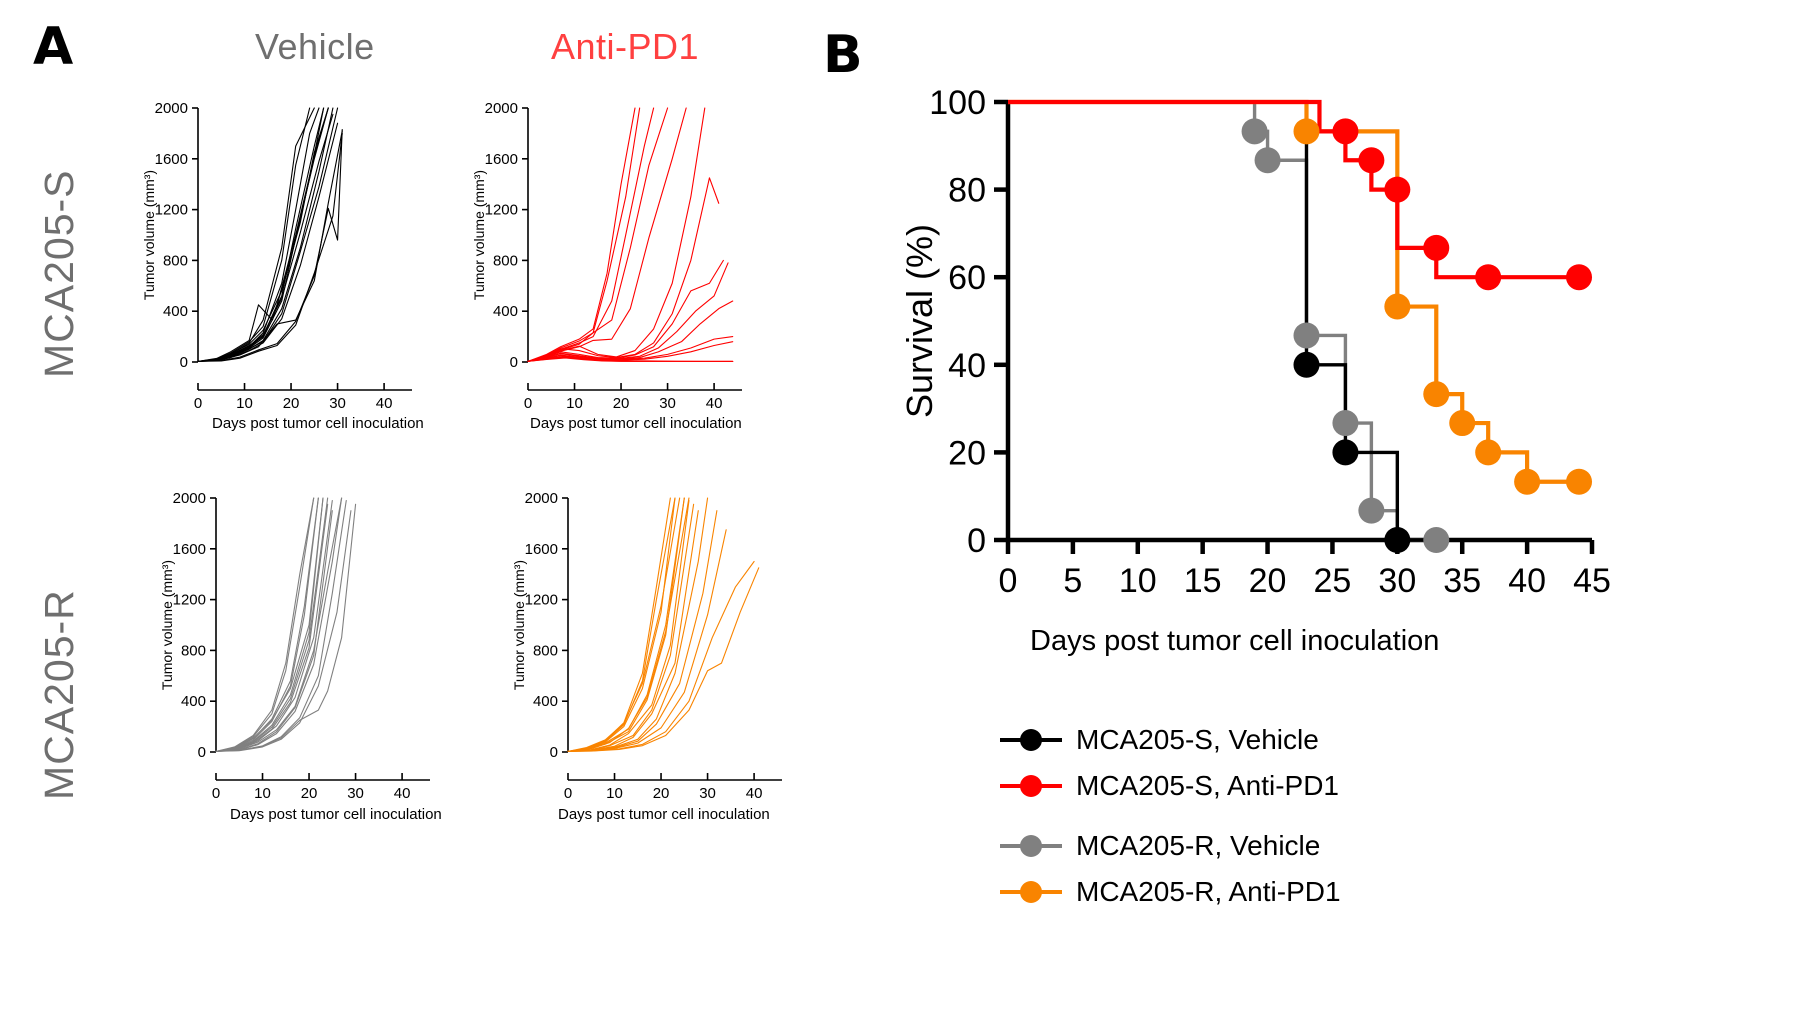 Image resolution: width=1793 pixels, height=1010 pixels. I want to click on survival-xtick-label: 40, so click(1527, 581).